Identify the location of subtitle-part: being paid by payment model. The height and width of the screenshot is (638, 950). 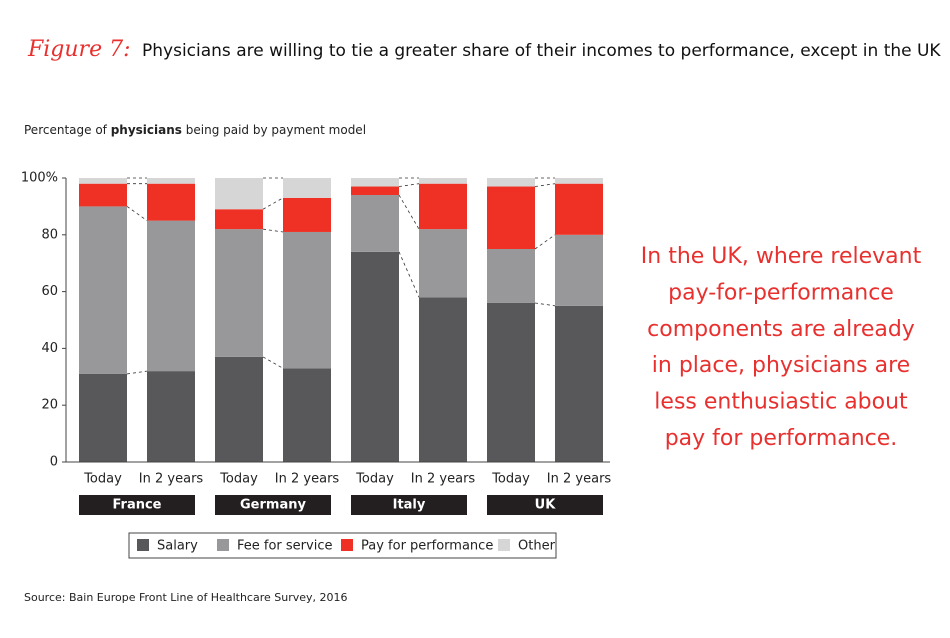
(274, 130).